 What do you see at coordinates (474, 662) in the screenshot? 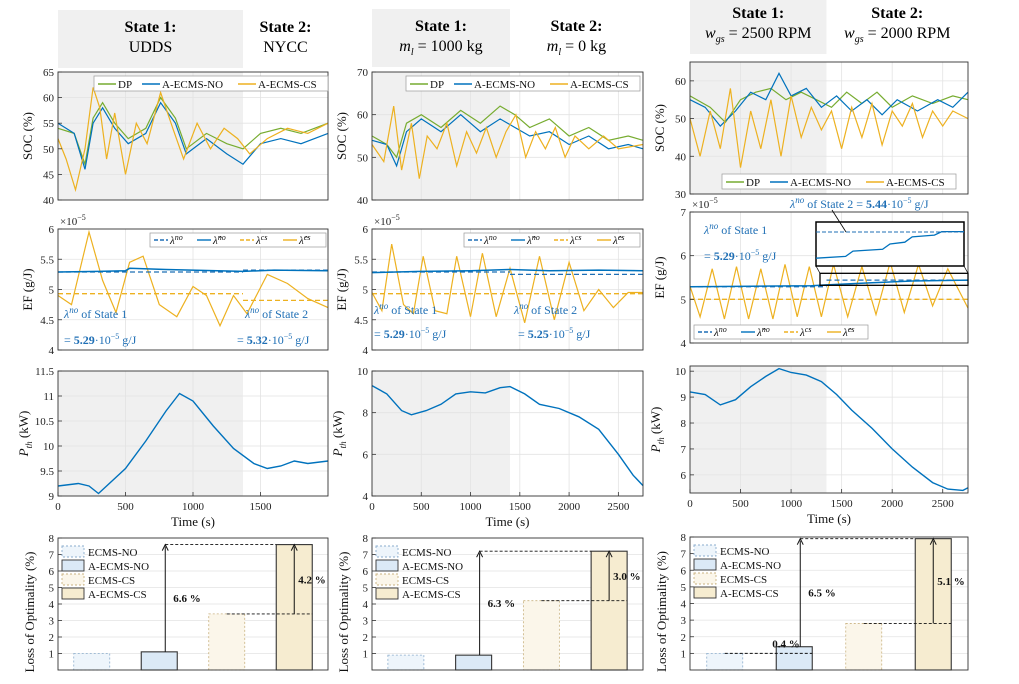
I see `loss-bar-a-ecms-no` at bounding box center [474, 662].